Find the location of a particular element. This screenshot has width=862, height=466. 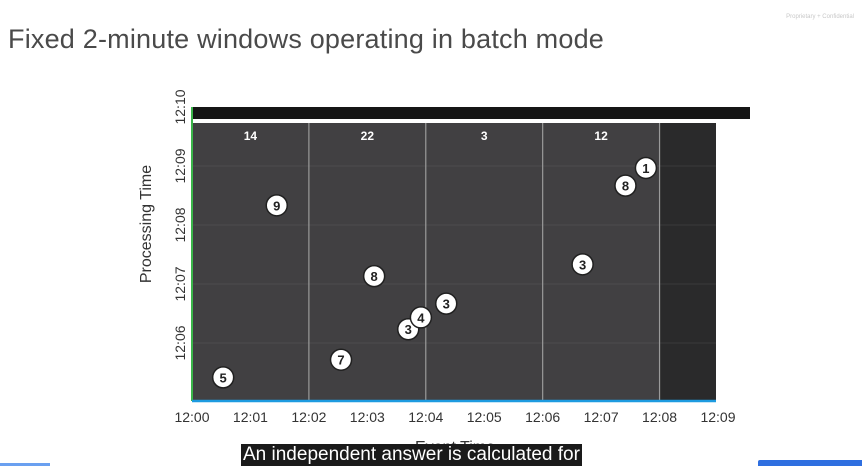

window-total-label: 22 is located at coordinates (368, 136).